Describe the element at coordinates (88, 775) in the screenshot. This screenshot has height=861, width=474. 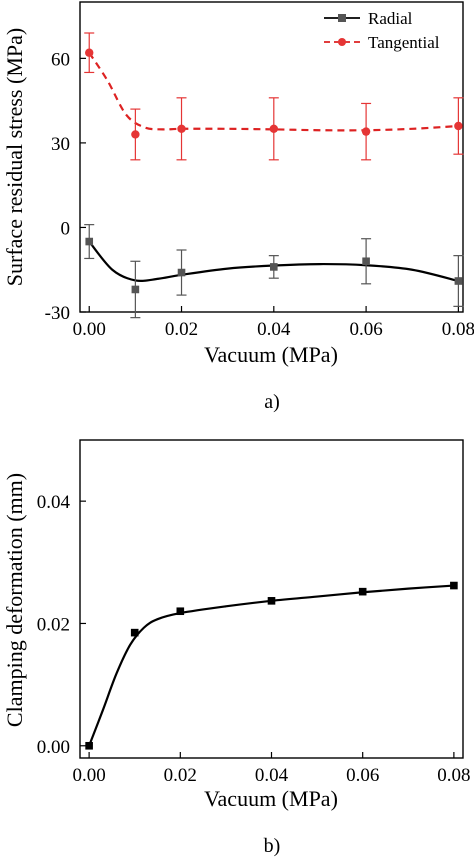
I see `x-tick-label-b: 0.00` at that location.